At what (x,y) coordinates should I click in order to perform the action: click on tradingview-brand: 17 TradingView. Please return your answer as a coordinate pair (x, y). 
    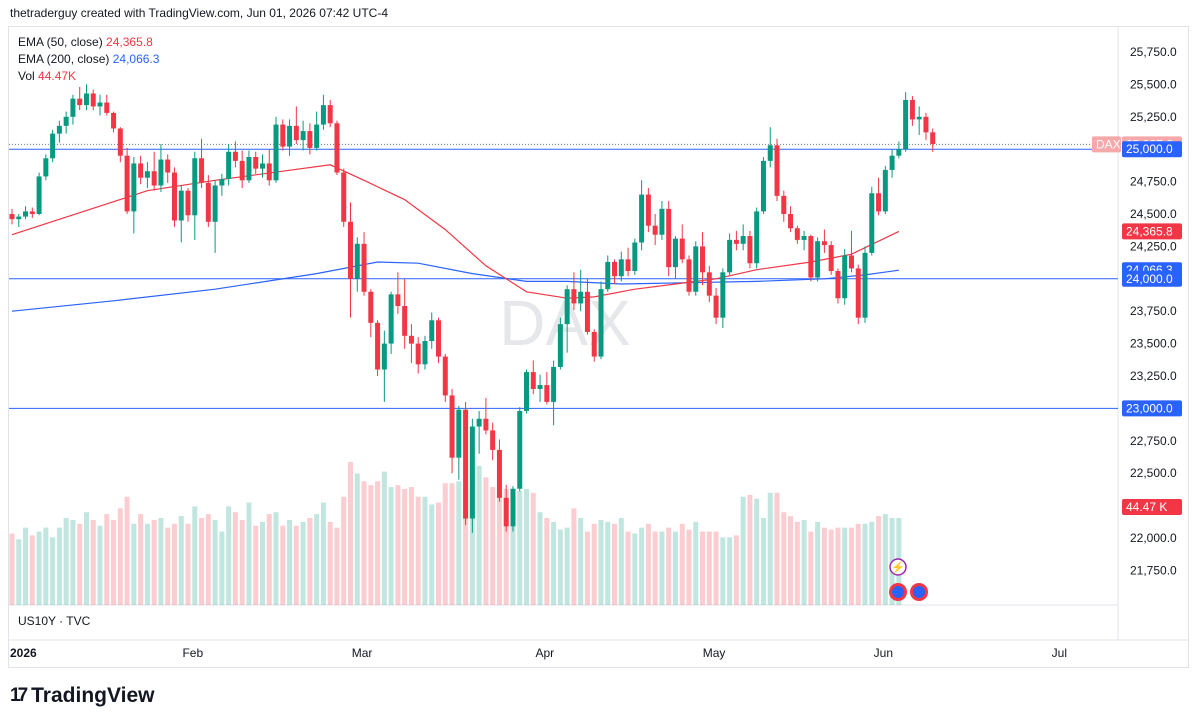
    Looking at the image, I should click on (82, 696).